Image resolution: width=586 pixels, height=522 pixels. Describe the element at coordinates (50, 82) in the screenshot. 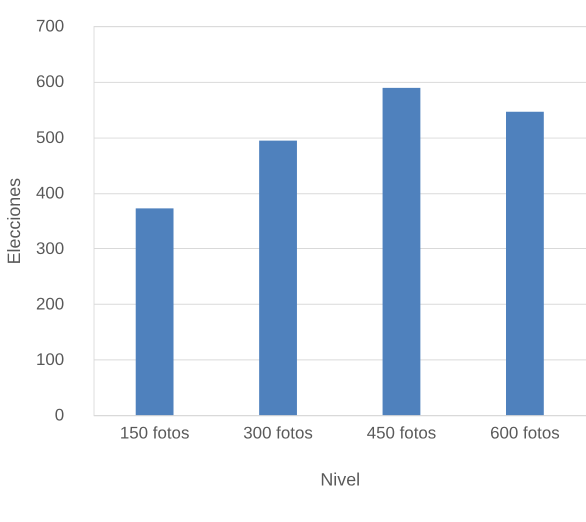

I see `y-tick-label: 600` at that location.